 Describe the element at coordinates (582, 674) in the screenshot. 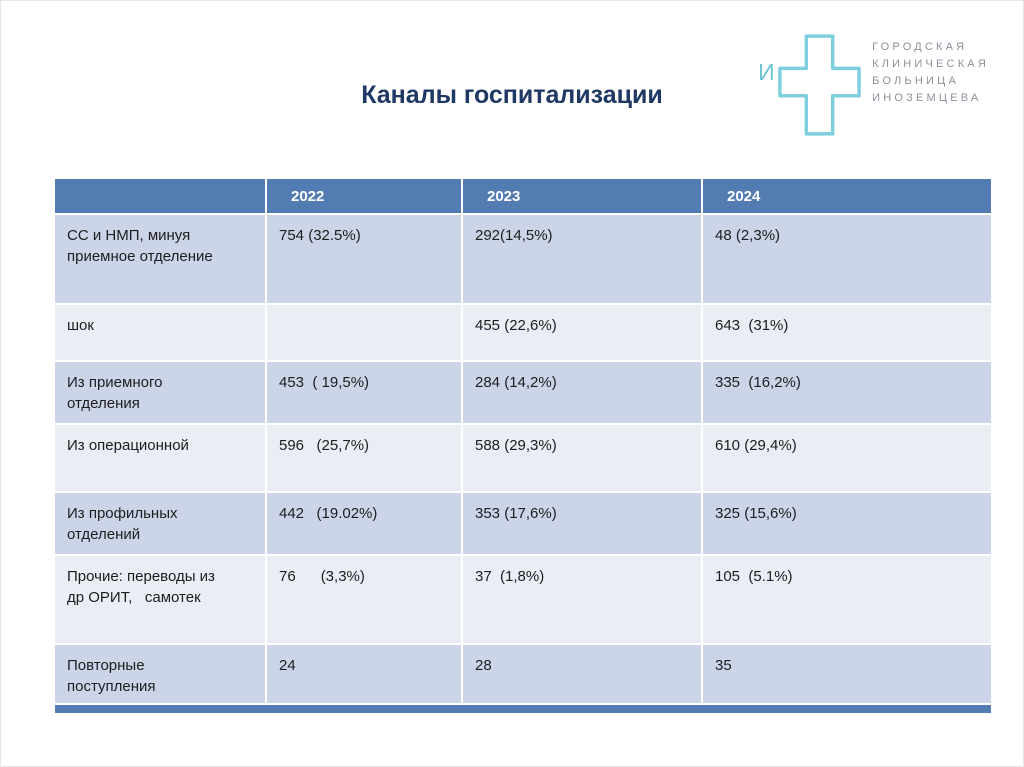

I see `cell-2023: 28` at that location.